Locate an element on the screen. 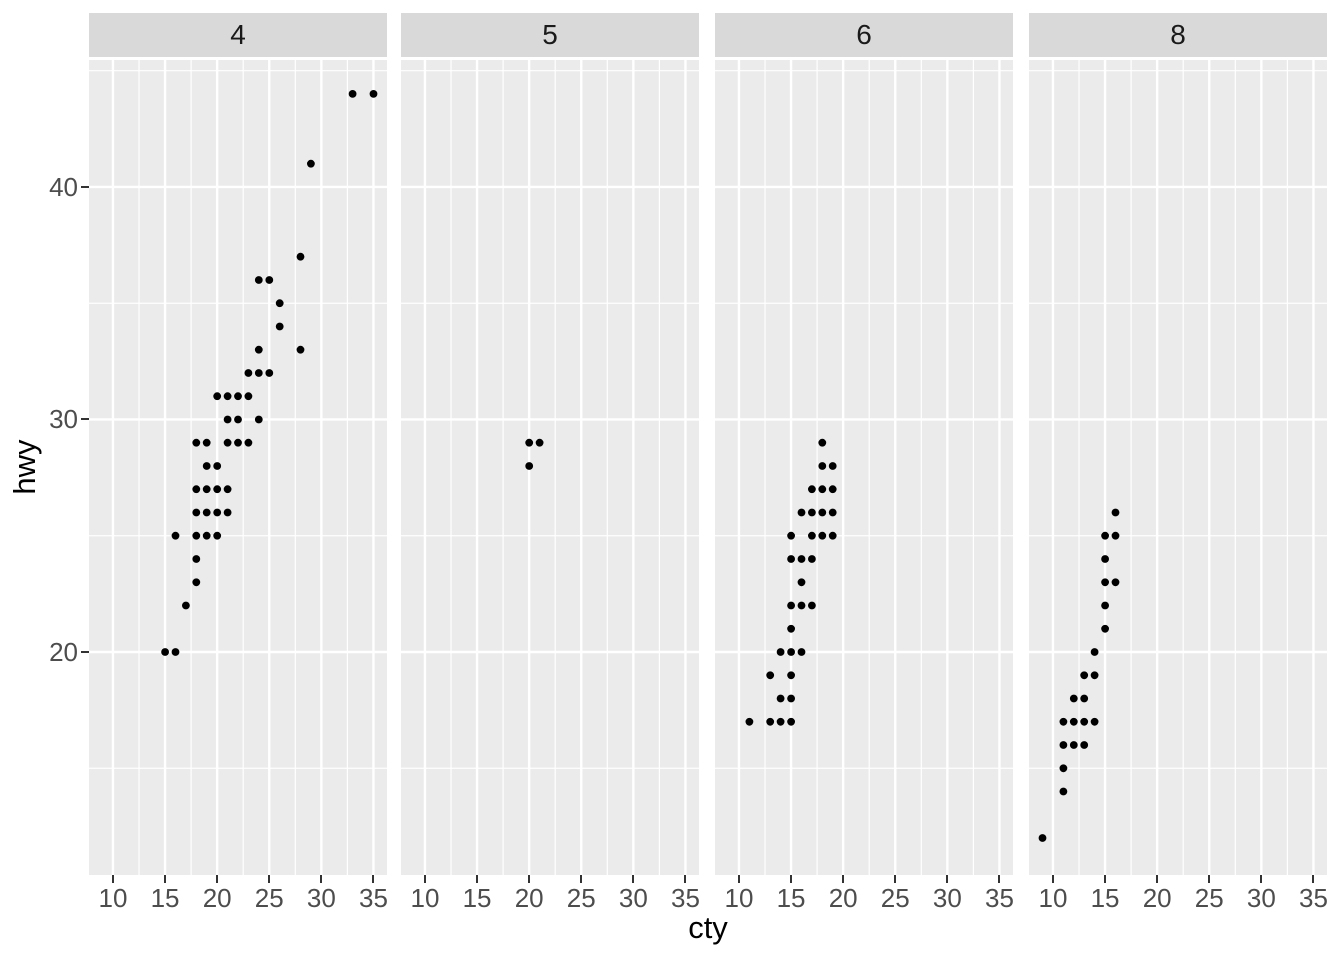 The image size is (1344, 960). facet-strip-label: 8 is located at coordinates (1178, 34).